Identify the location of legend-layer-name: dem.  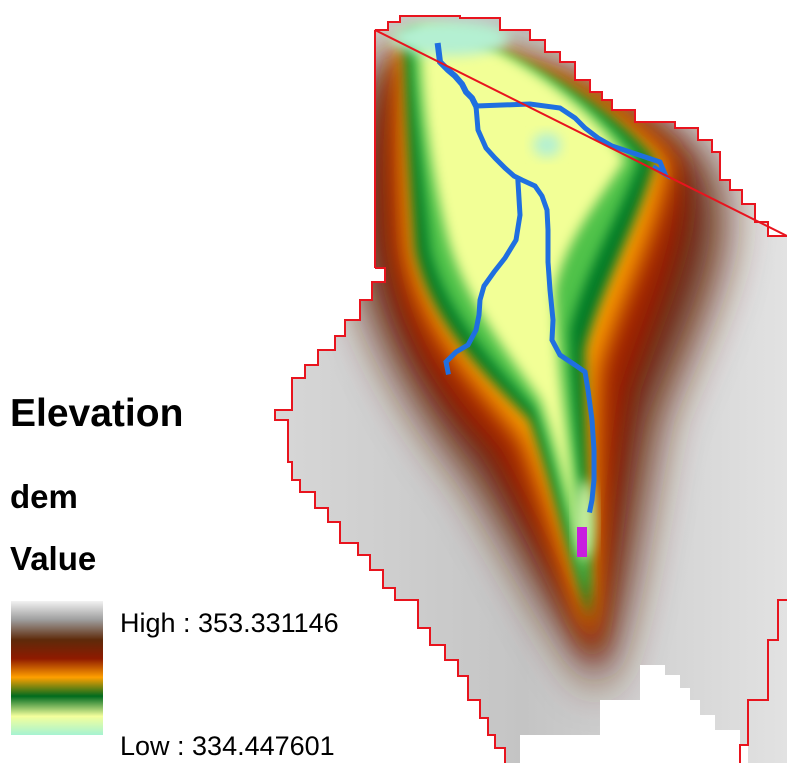
(44, 496).